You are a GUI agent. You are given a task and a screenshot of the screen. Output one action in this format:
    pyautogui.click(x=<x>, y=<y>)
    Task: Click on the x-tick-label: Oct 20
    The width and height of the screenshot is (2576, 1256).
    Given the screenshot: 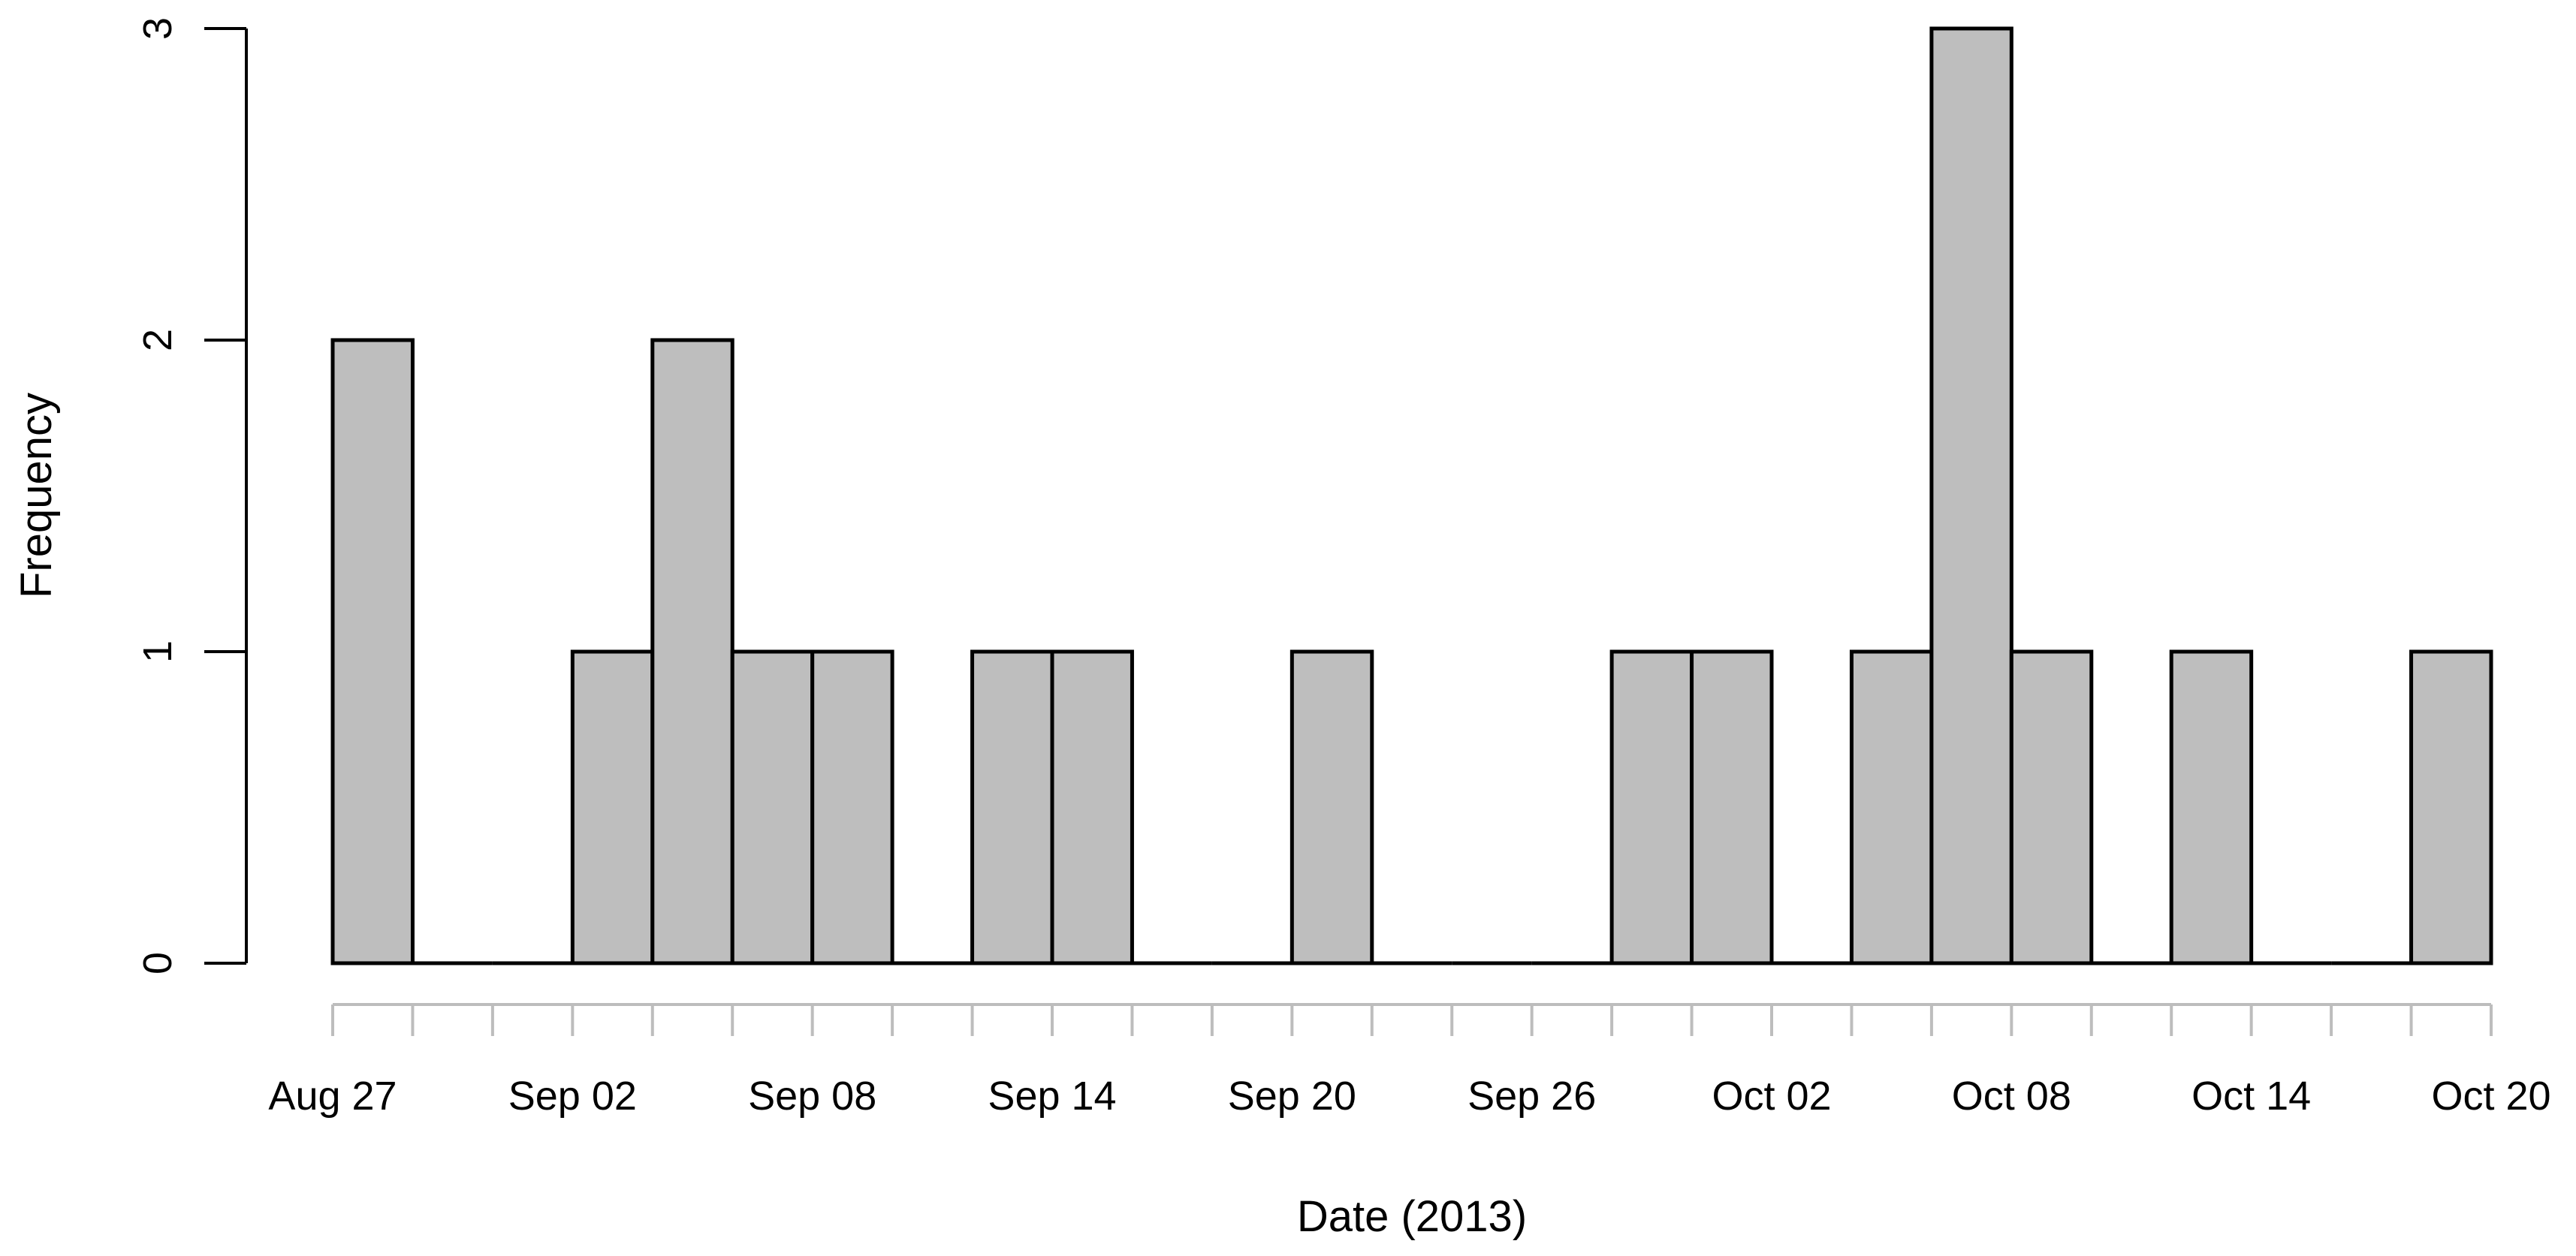 What is the action you would take?
    pyautogui.click(x=2490, y=1096)
    